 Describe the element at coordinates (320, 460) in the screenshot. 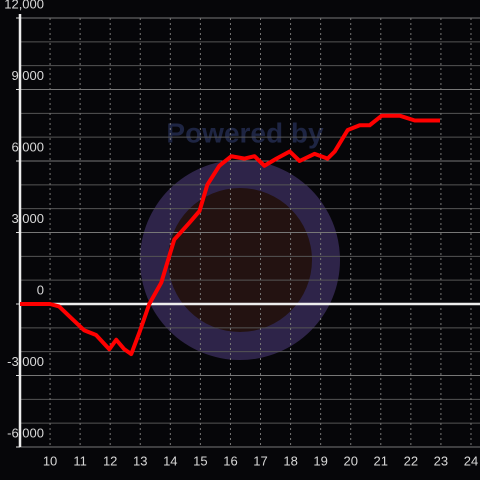

I see `x-tick-label: 19` at that location.